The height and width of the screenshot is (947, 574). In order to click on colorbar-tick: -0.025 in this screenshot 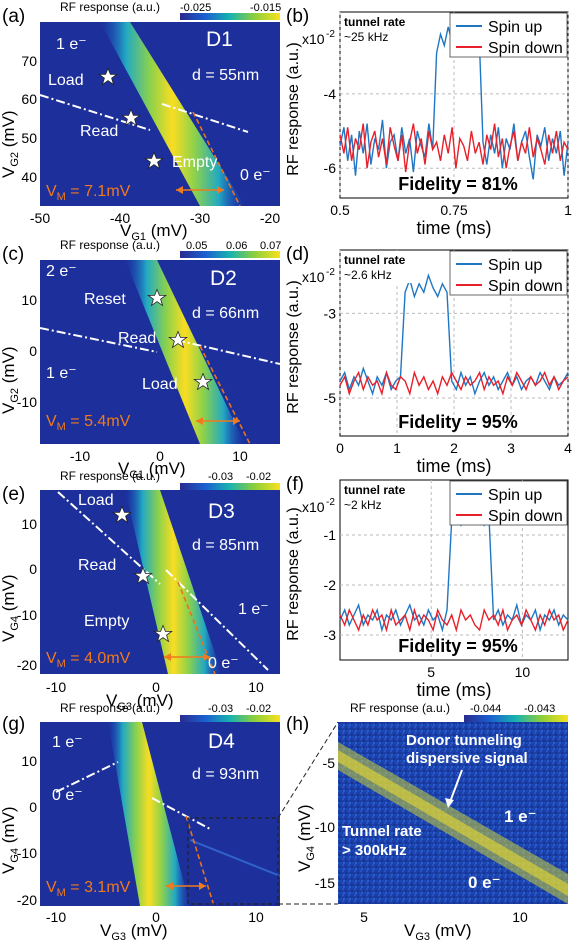, I will do `click(195, 8)`.